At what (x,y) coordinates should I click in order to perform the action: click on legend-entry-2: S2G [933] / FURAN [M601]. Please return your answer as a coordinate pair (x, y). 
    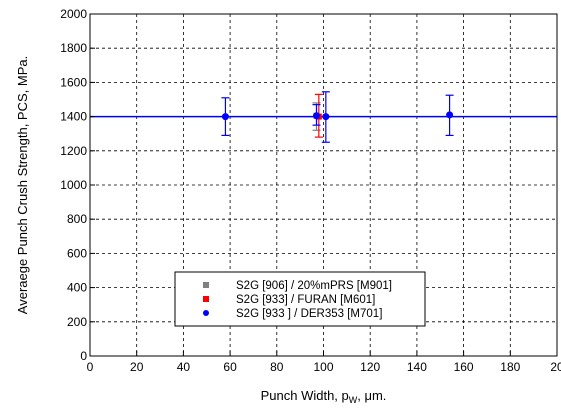
    Looking at the image, I should click on (289, 300).